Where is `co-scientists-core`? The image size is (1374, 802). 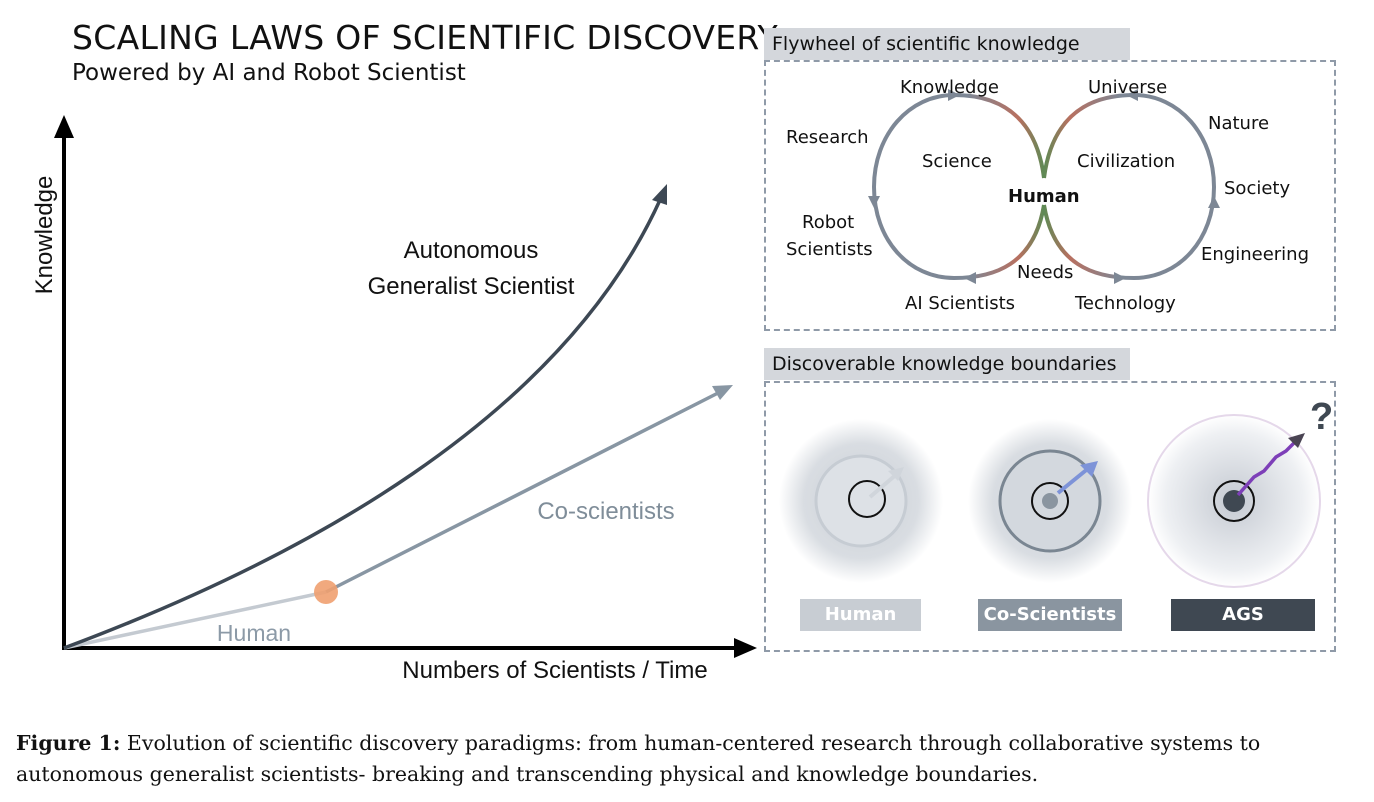 co-scientists-core is located at coordinates (1050, 501).